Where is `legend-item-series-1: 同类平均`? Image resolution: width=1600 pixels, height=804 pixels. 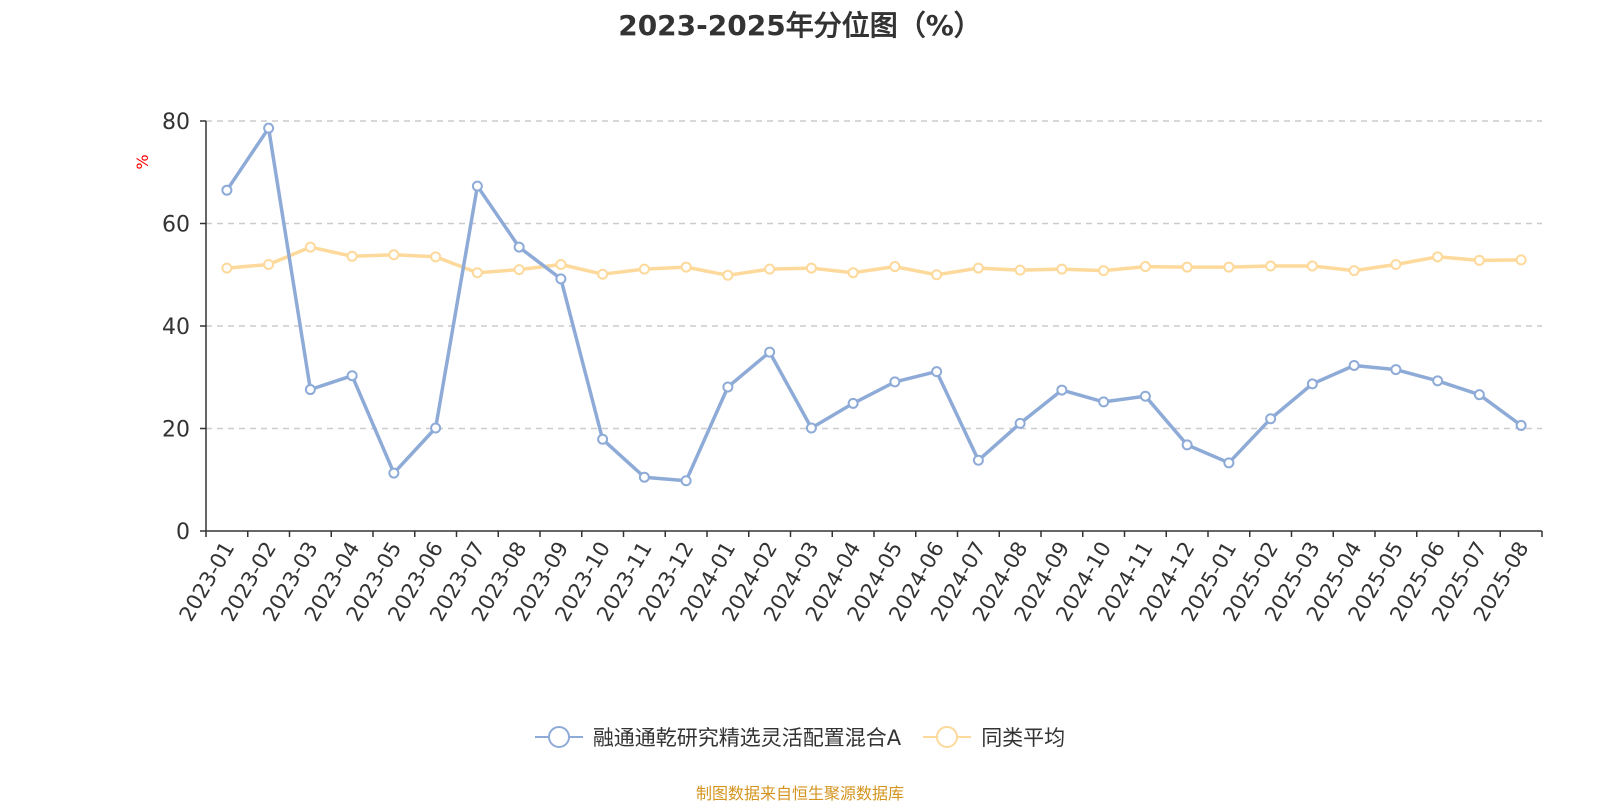 legend-item-series-1: 同类平均 is located at coordinates (994, 737).